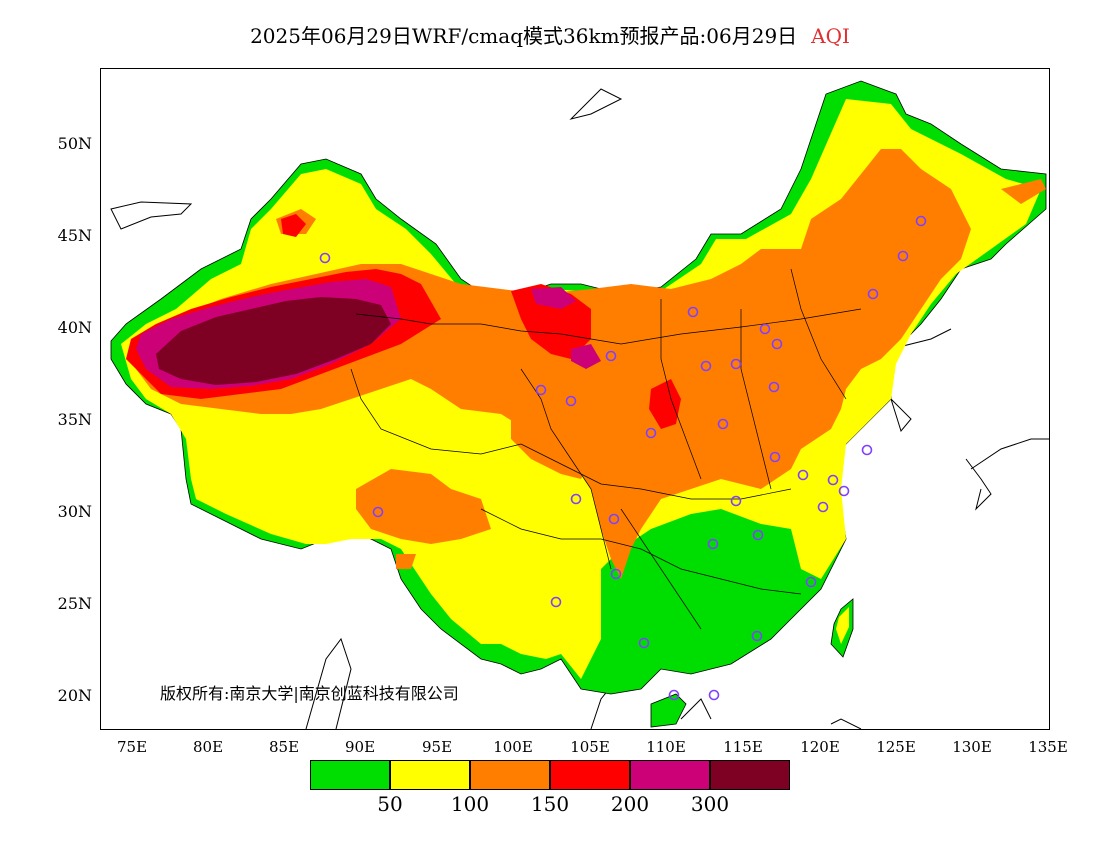 The height and width of the screenshot is (850, 1100). Describe the element at coordinates (470, 804) in the screenshot. I see `legend-label-100: 100` at that location.